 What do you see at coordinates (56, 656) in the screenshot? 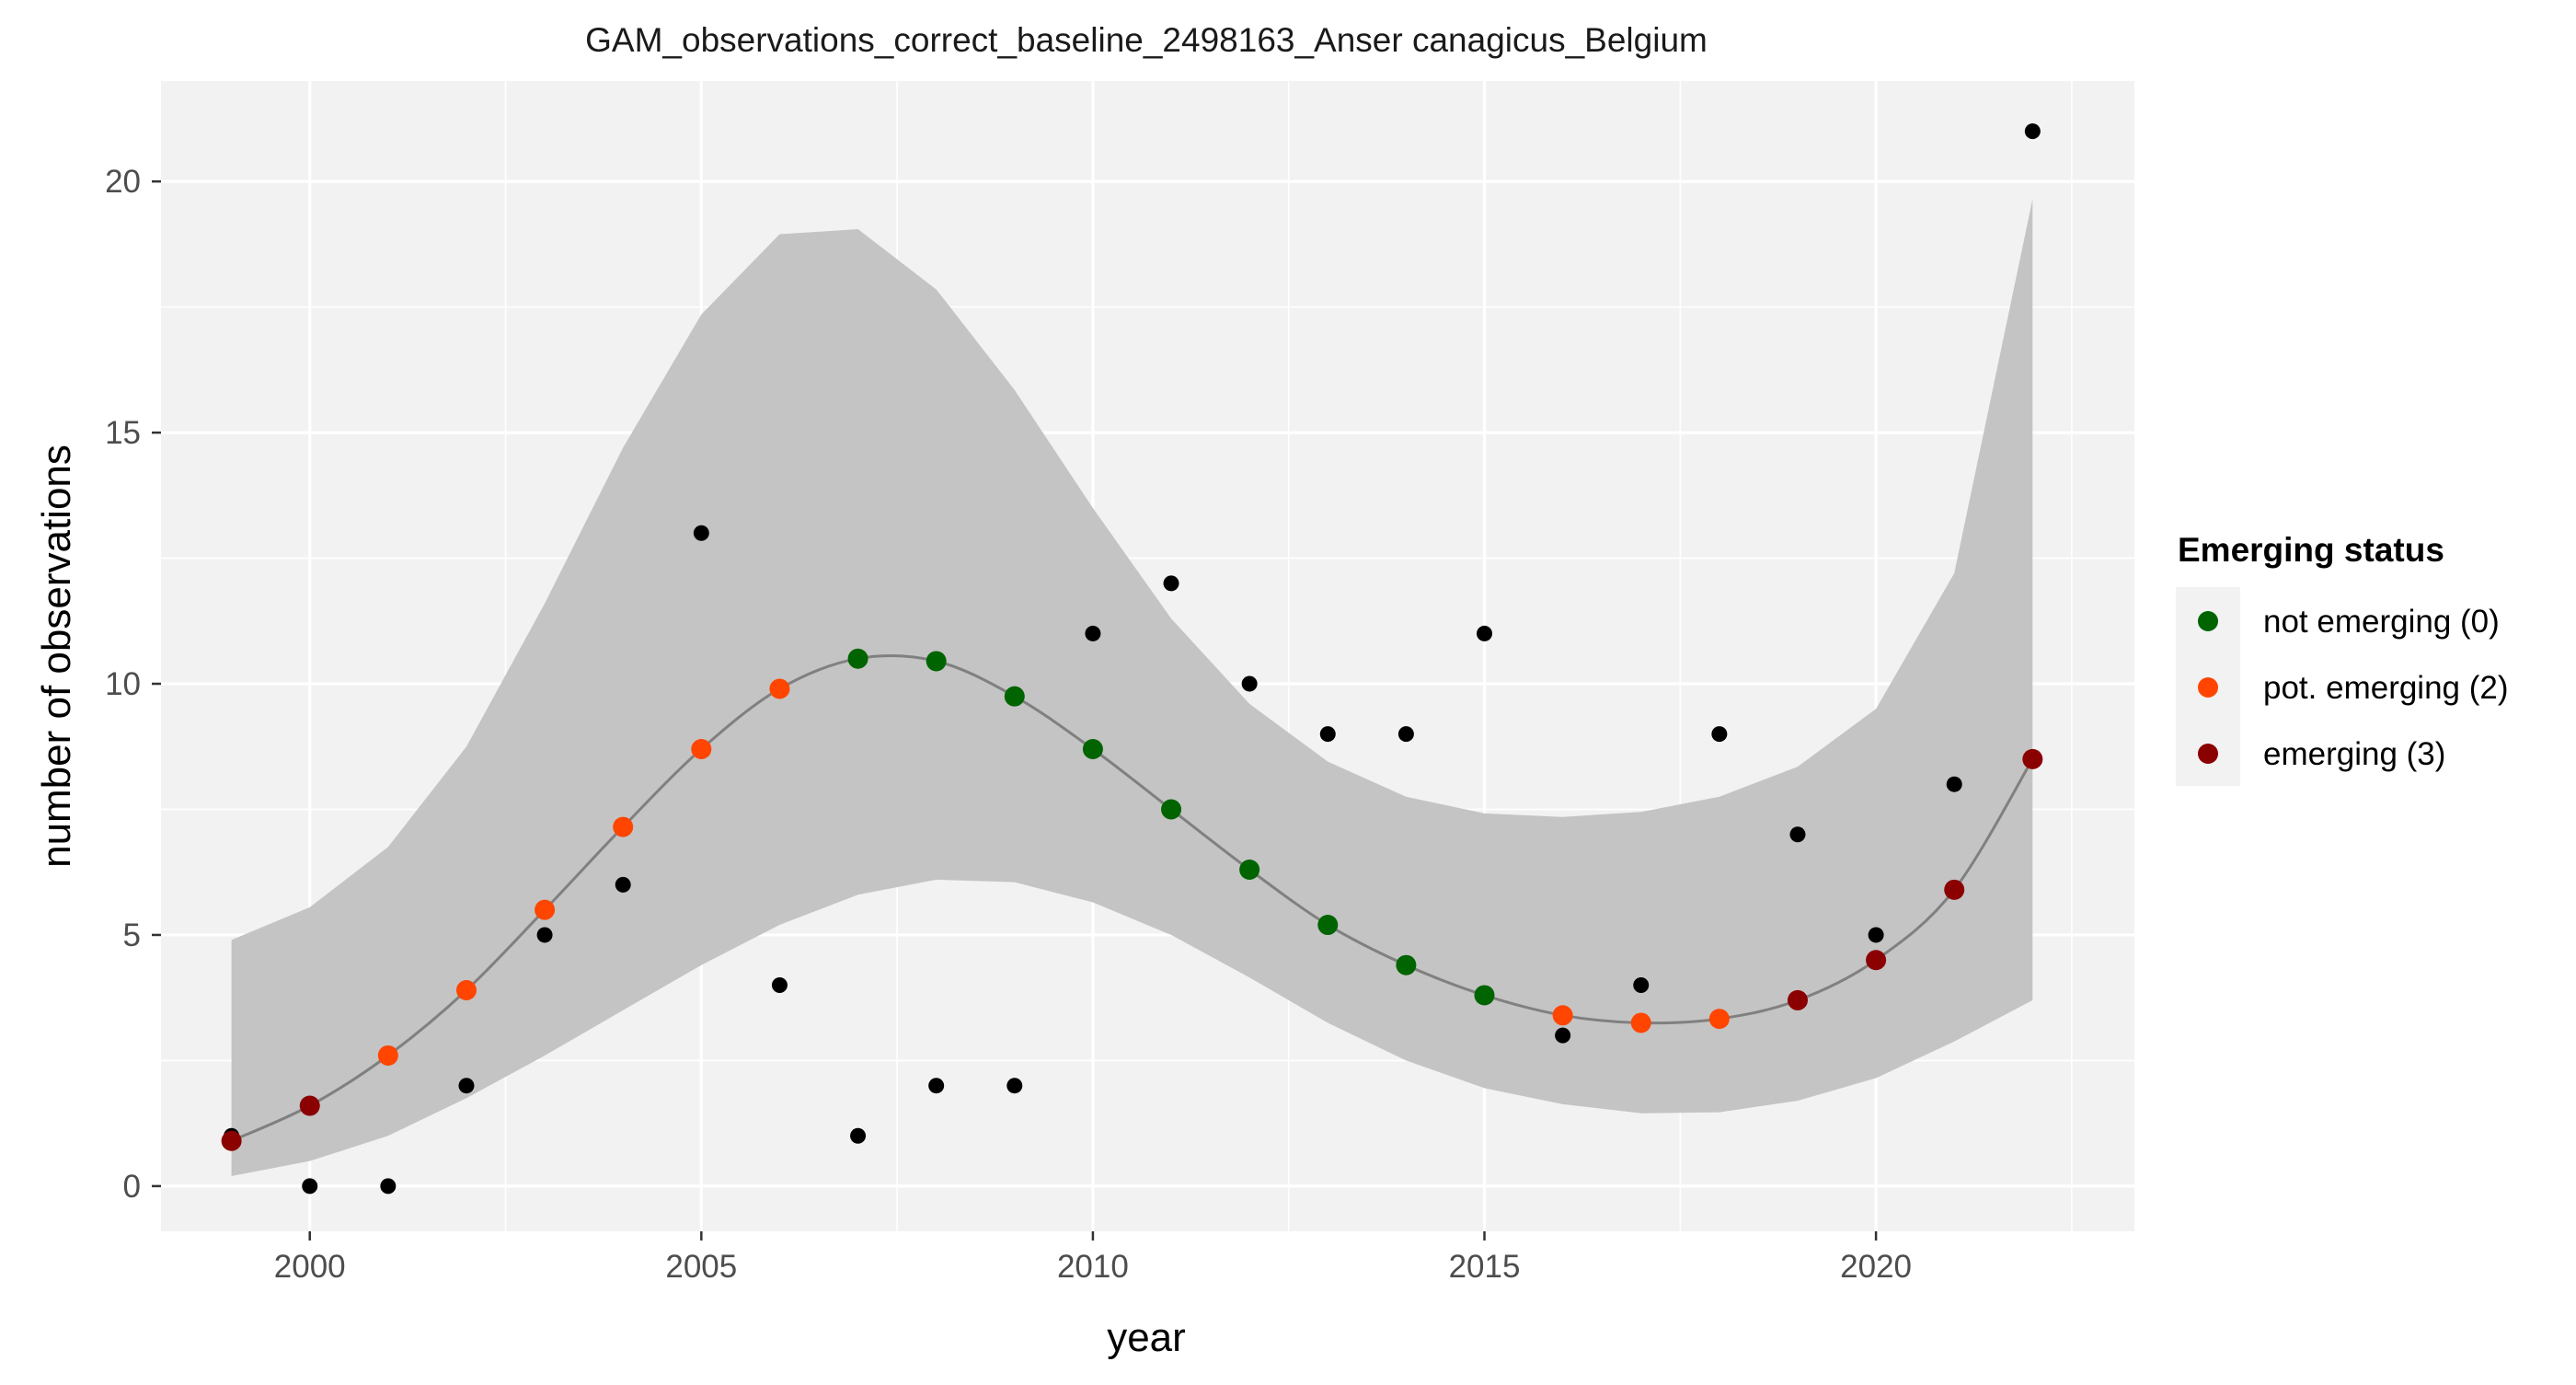
I see `y-axis-label: number of observations` at bounding box center [56, 656].